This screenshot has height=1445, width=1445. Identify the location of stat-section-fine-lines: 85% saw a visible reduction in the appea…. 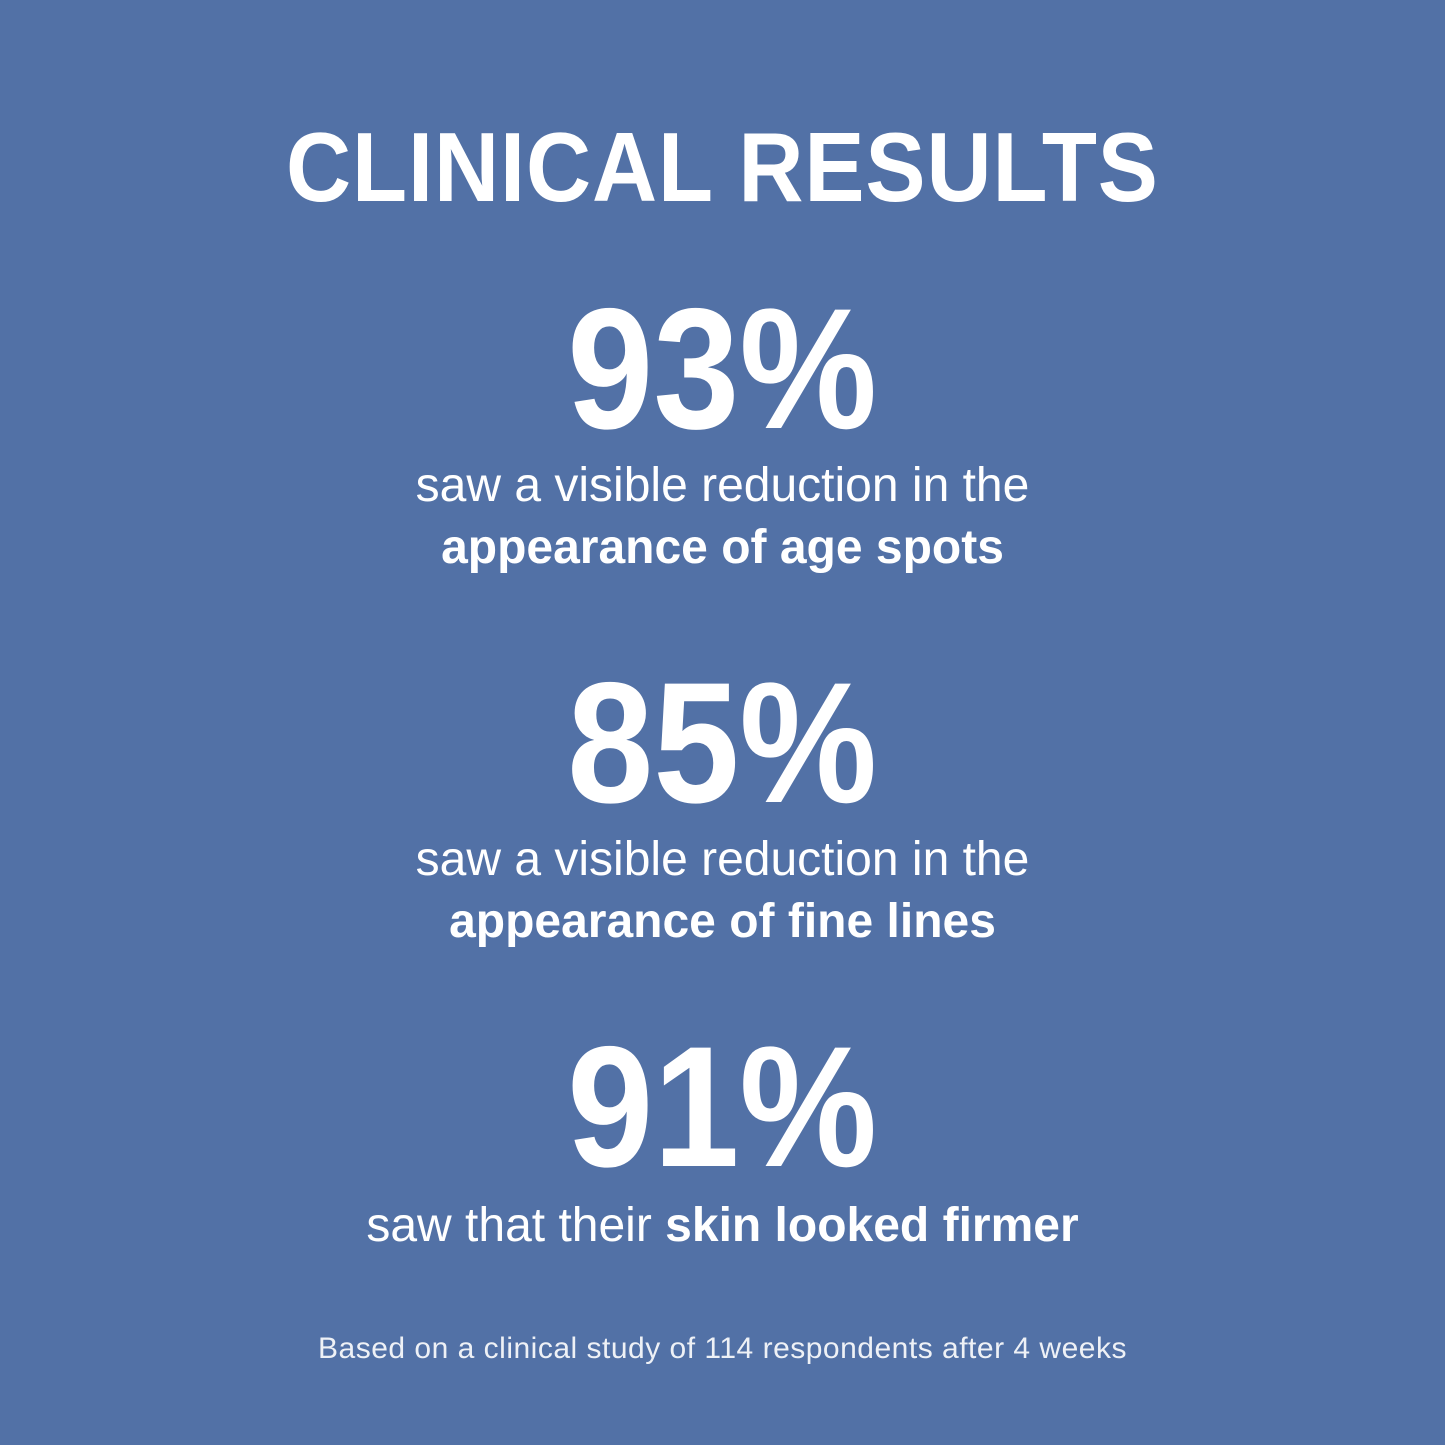
(723, 805).